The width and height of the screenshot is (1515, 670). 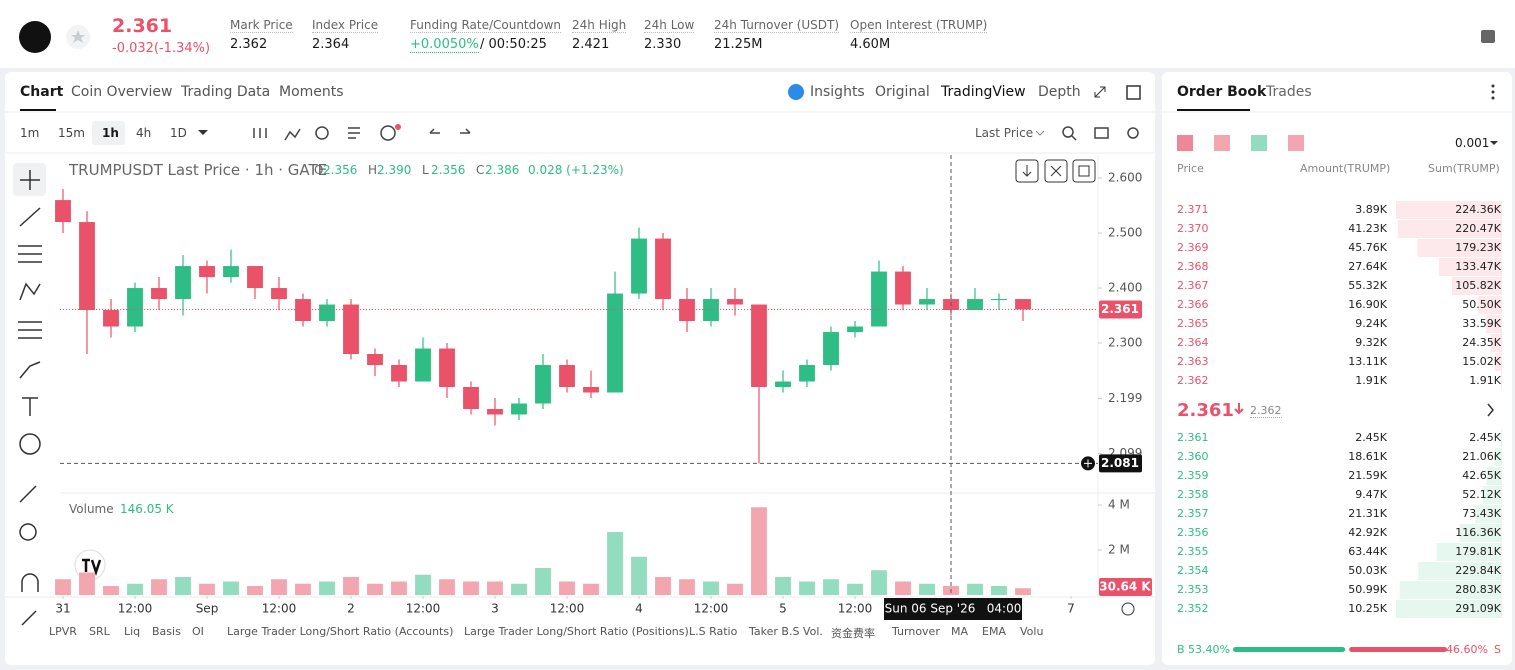 What do you see at coordinates (1193, 532) in the screenshot?
I see `ob-price: 2.356` at bounding box center [1193, 532].